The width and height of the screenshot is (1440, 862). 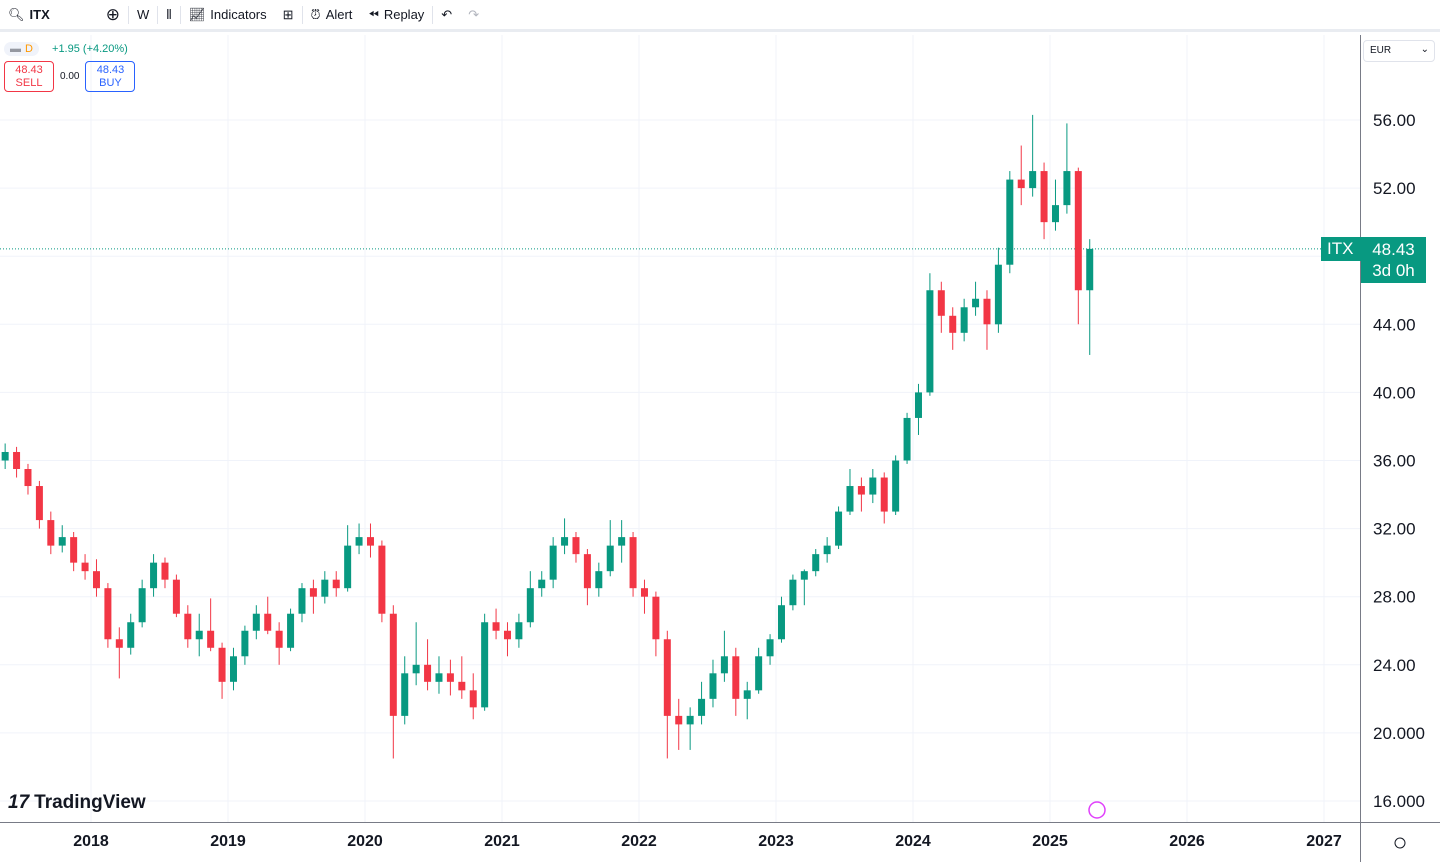 I want to click on replay-button: ⏪︎ Replay, so click(x=396, y=14).